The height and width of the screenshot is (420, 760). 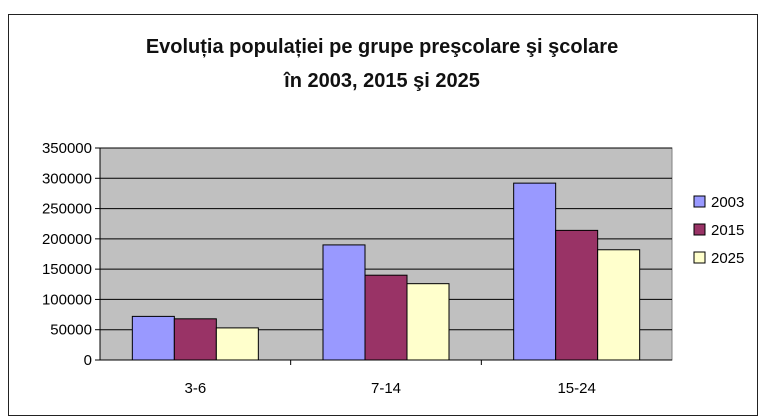 I want to click on y-tick-label: 150000, so click(x=67, y=269).